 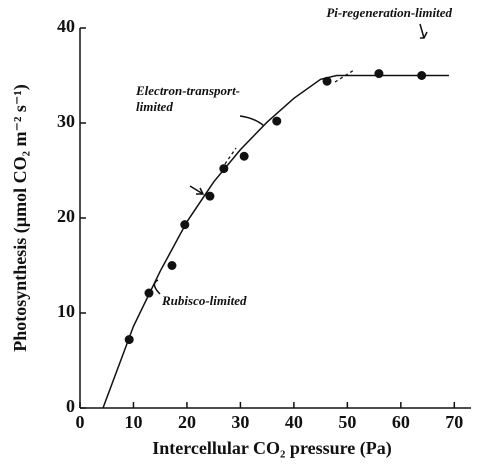 I want to click on x-tick-label: 50, so click(x=347, y=422).